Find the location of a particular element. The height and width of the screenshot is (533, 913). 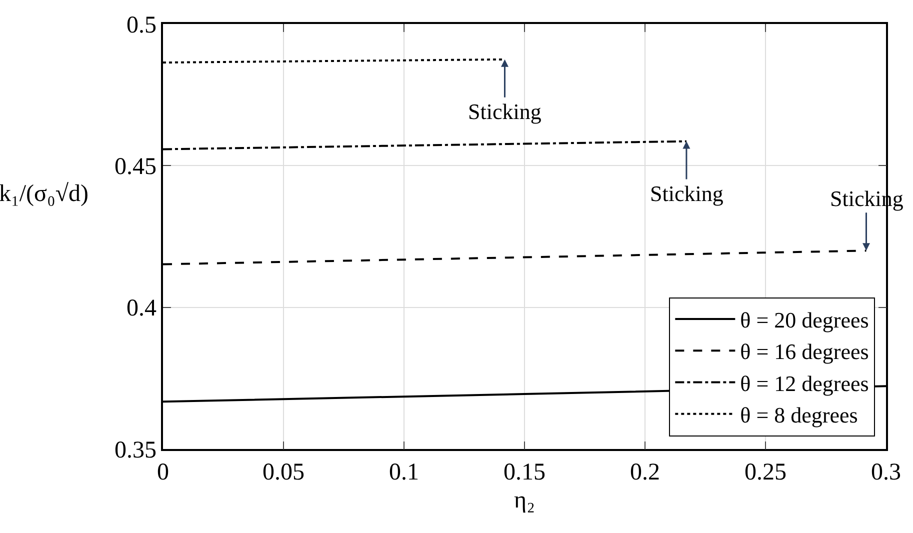

legend-label: θ = 16 degrees is located at coordinates (804, 351).